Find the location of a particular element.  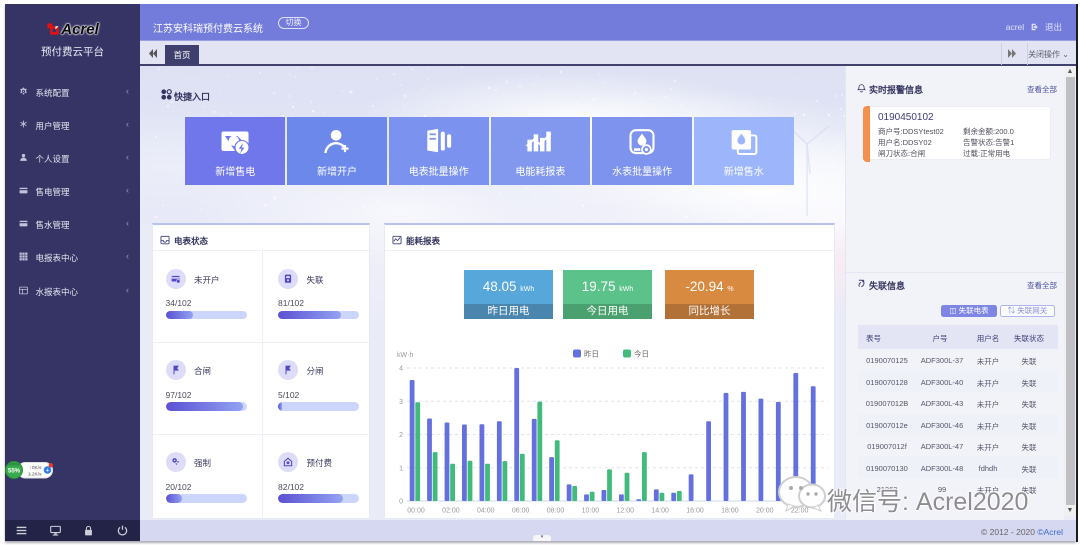

svg-text: 20:00 is located at coordinates (765, 511).